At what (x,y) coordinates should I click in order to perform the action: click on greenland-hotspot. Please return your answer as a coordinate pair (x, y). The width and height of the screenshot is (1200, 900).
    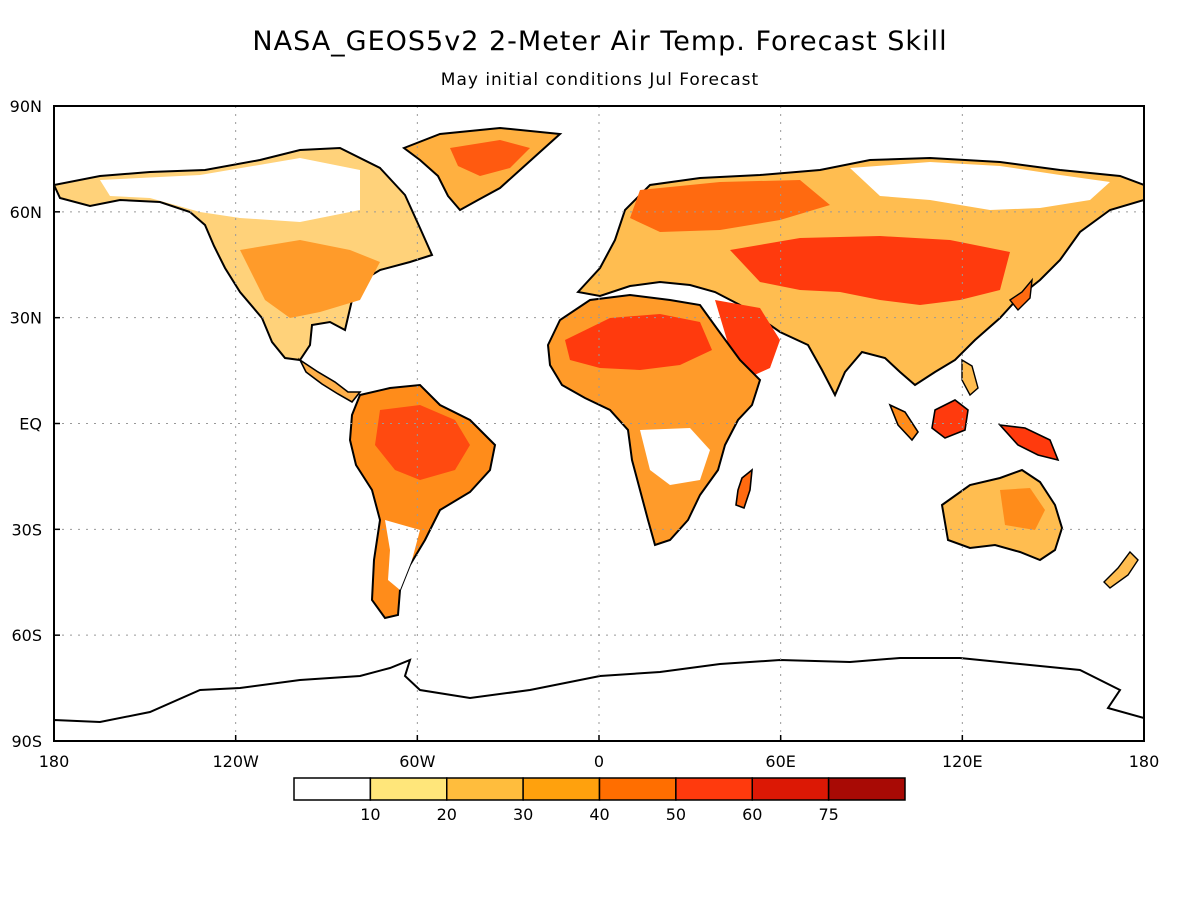
    Looking at the image, I should click on (490, 158).